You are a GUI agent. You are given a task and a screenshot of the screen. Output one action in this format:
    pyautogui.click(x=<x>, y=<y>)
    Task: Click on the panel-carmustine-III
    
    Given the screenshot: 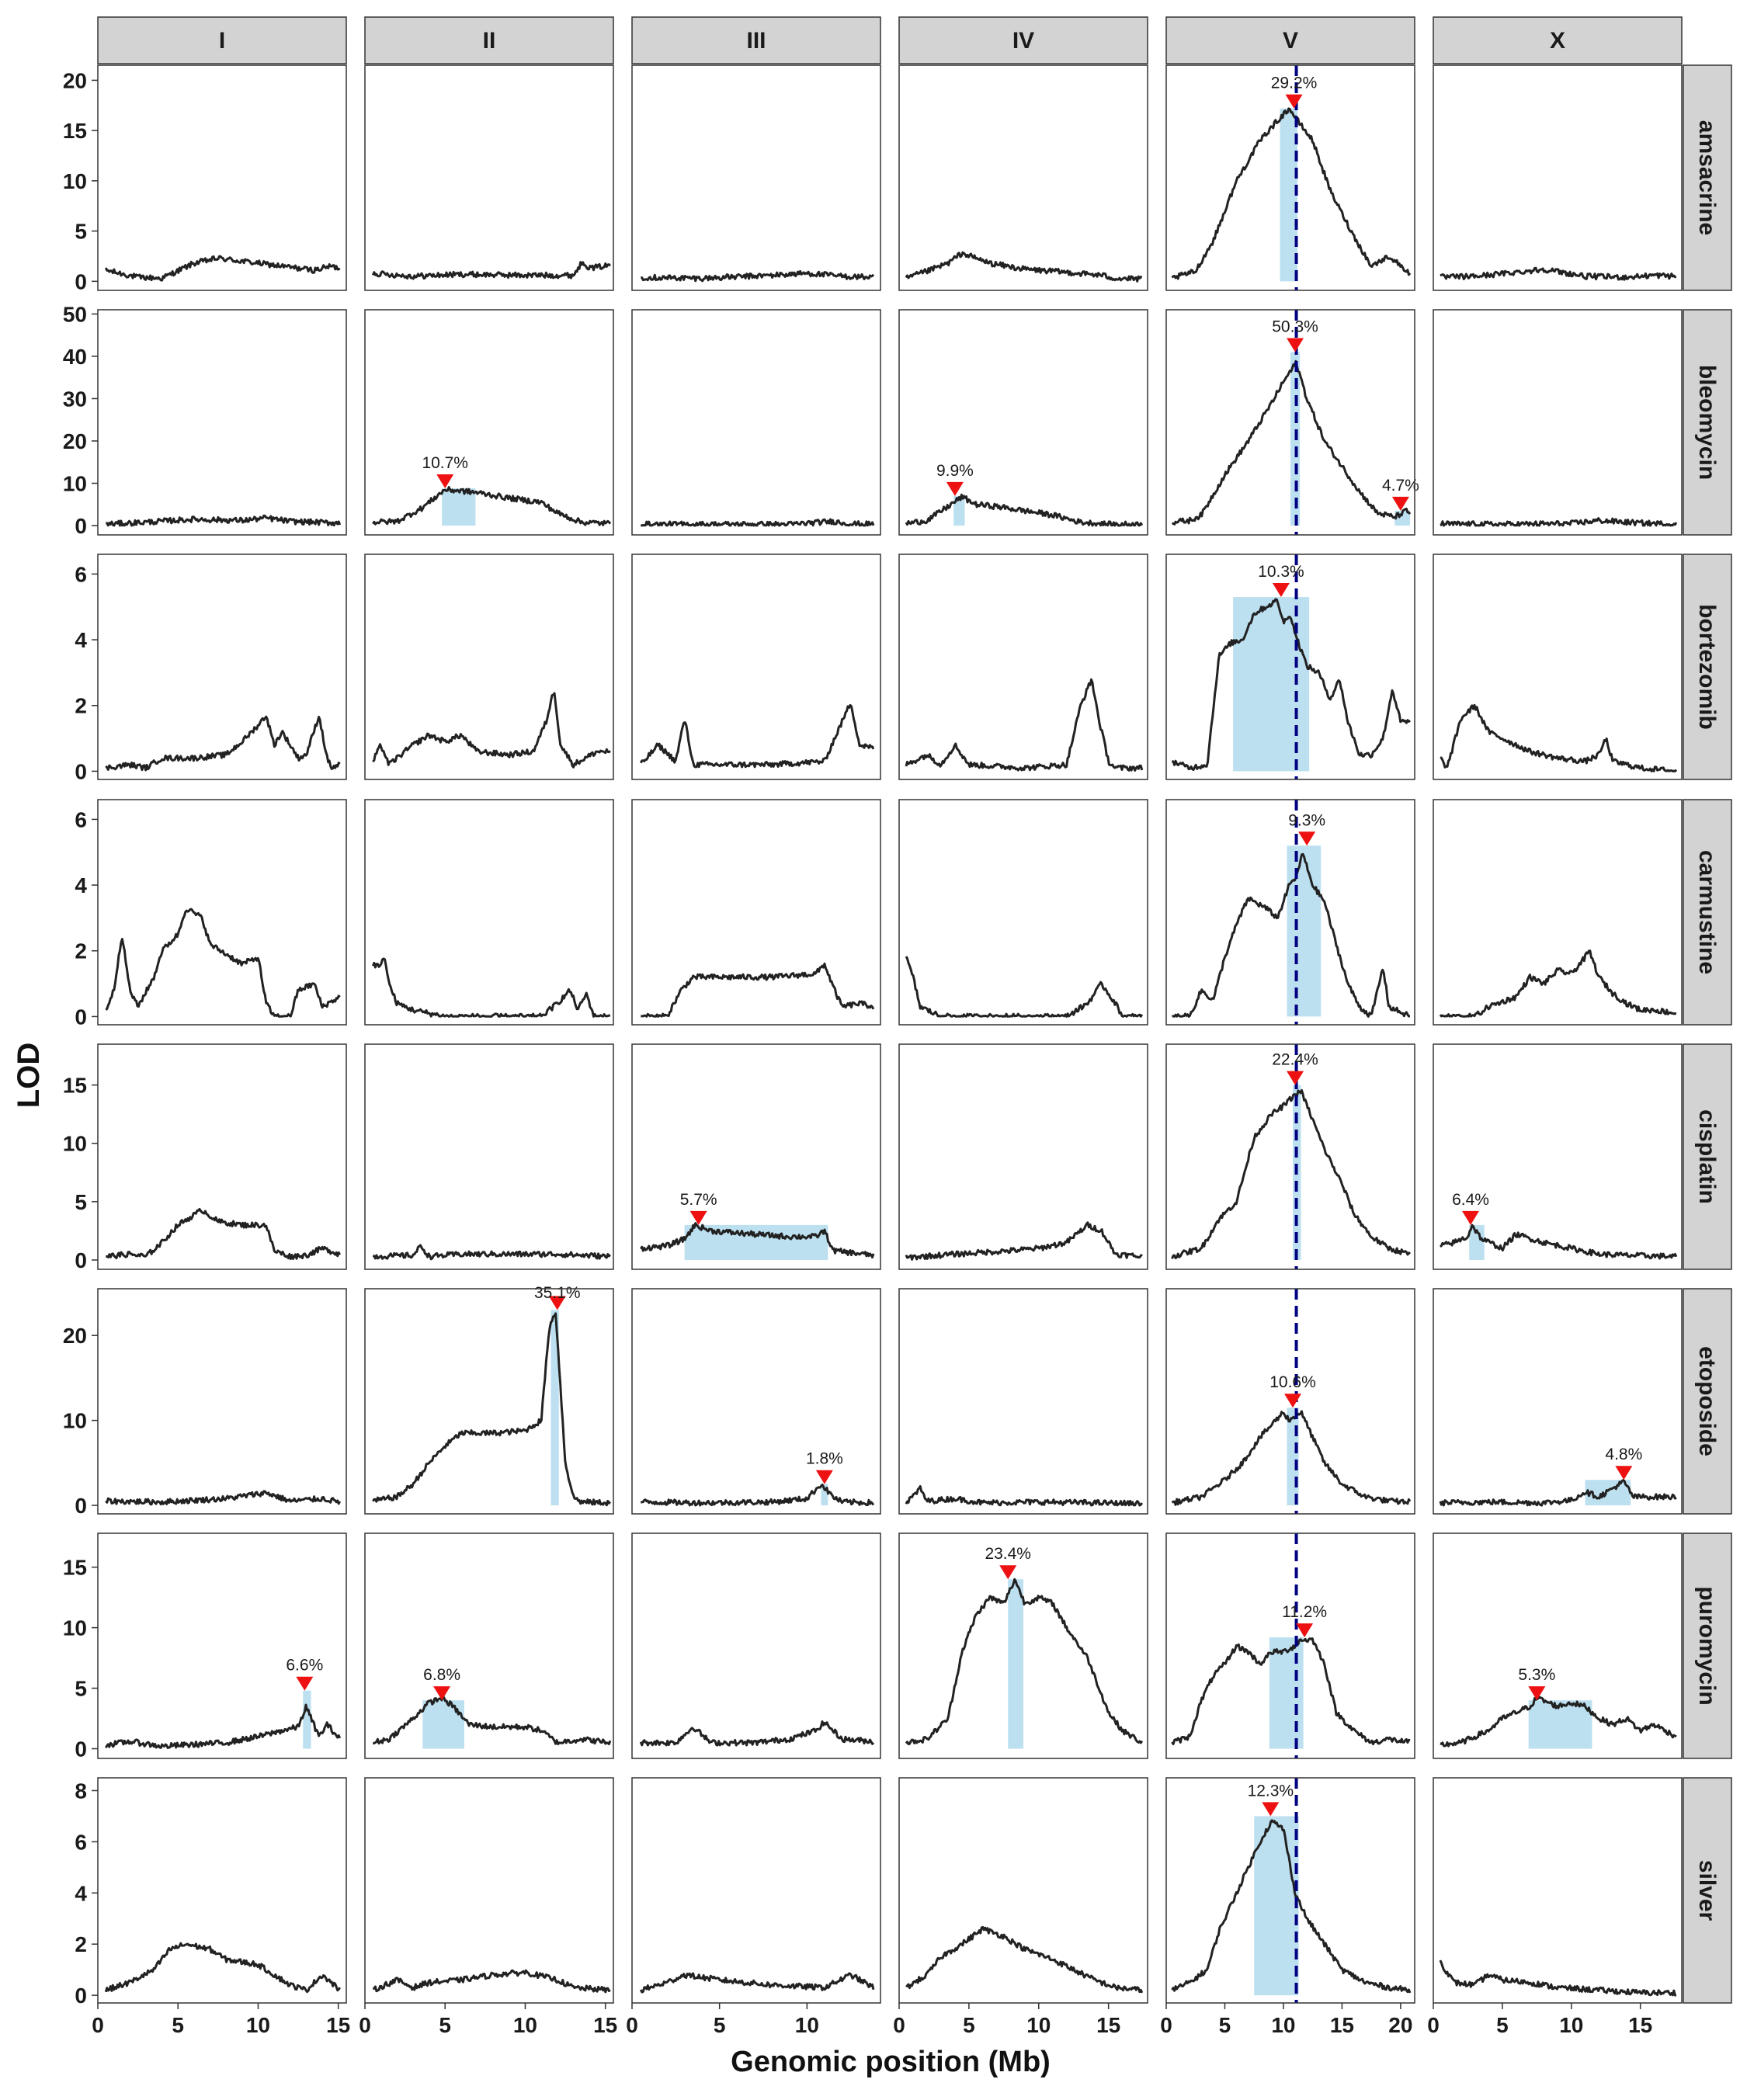 What is the action you would take?
    pyautogui.click(x=756, y=912)
    